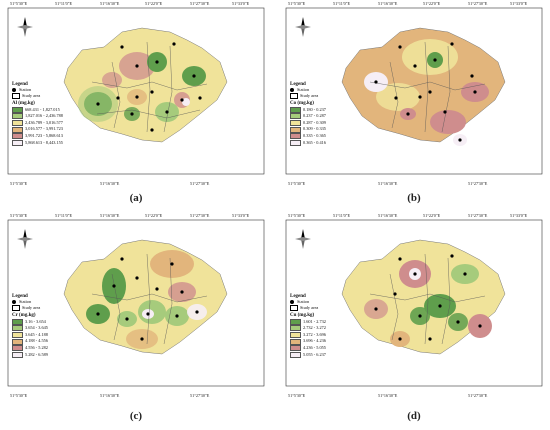  I want to click on class-label: 0.335 - 0.365, so click(314, 136).